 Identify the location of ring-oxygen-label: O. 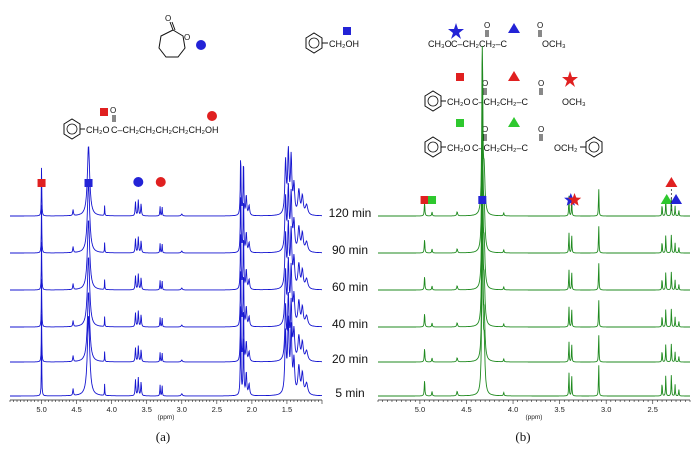
(187, 37).